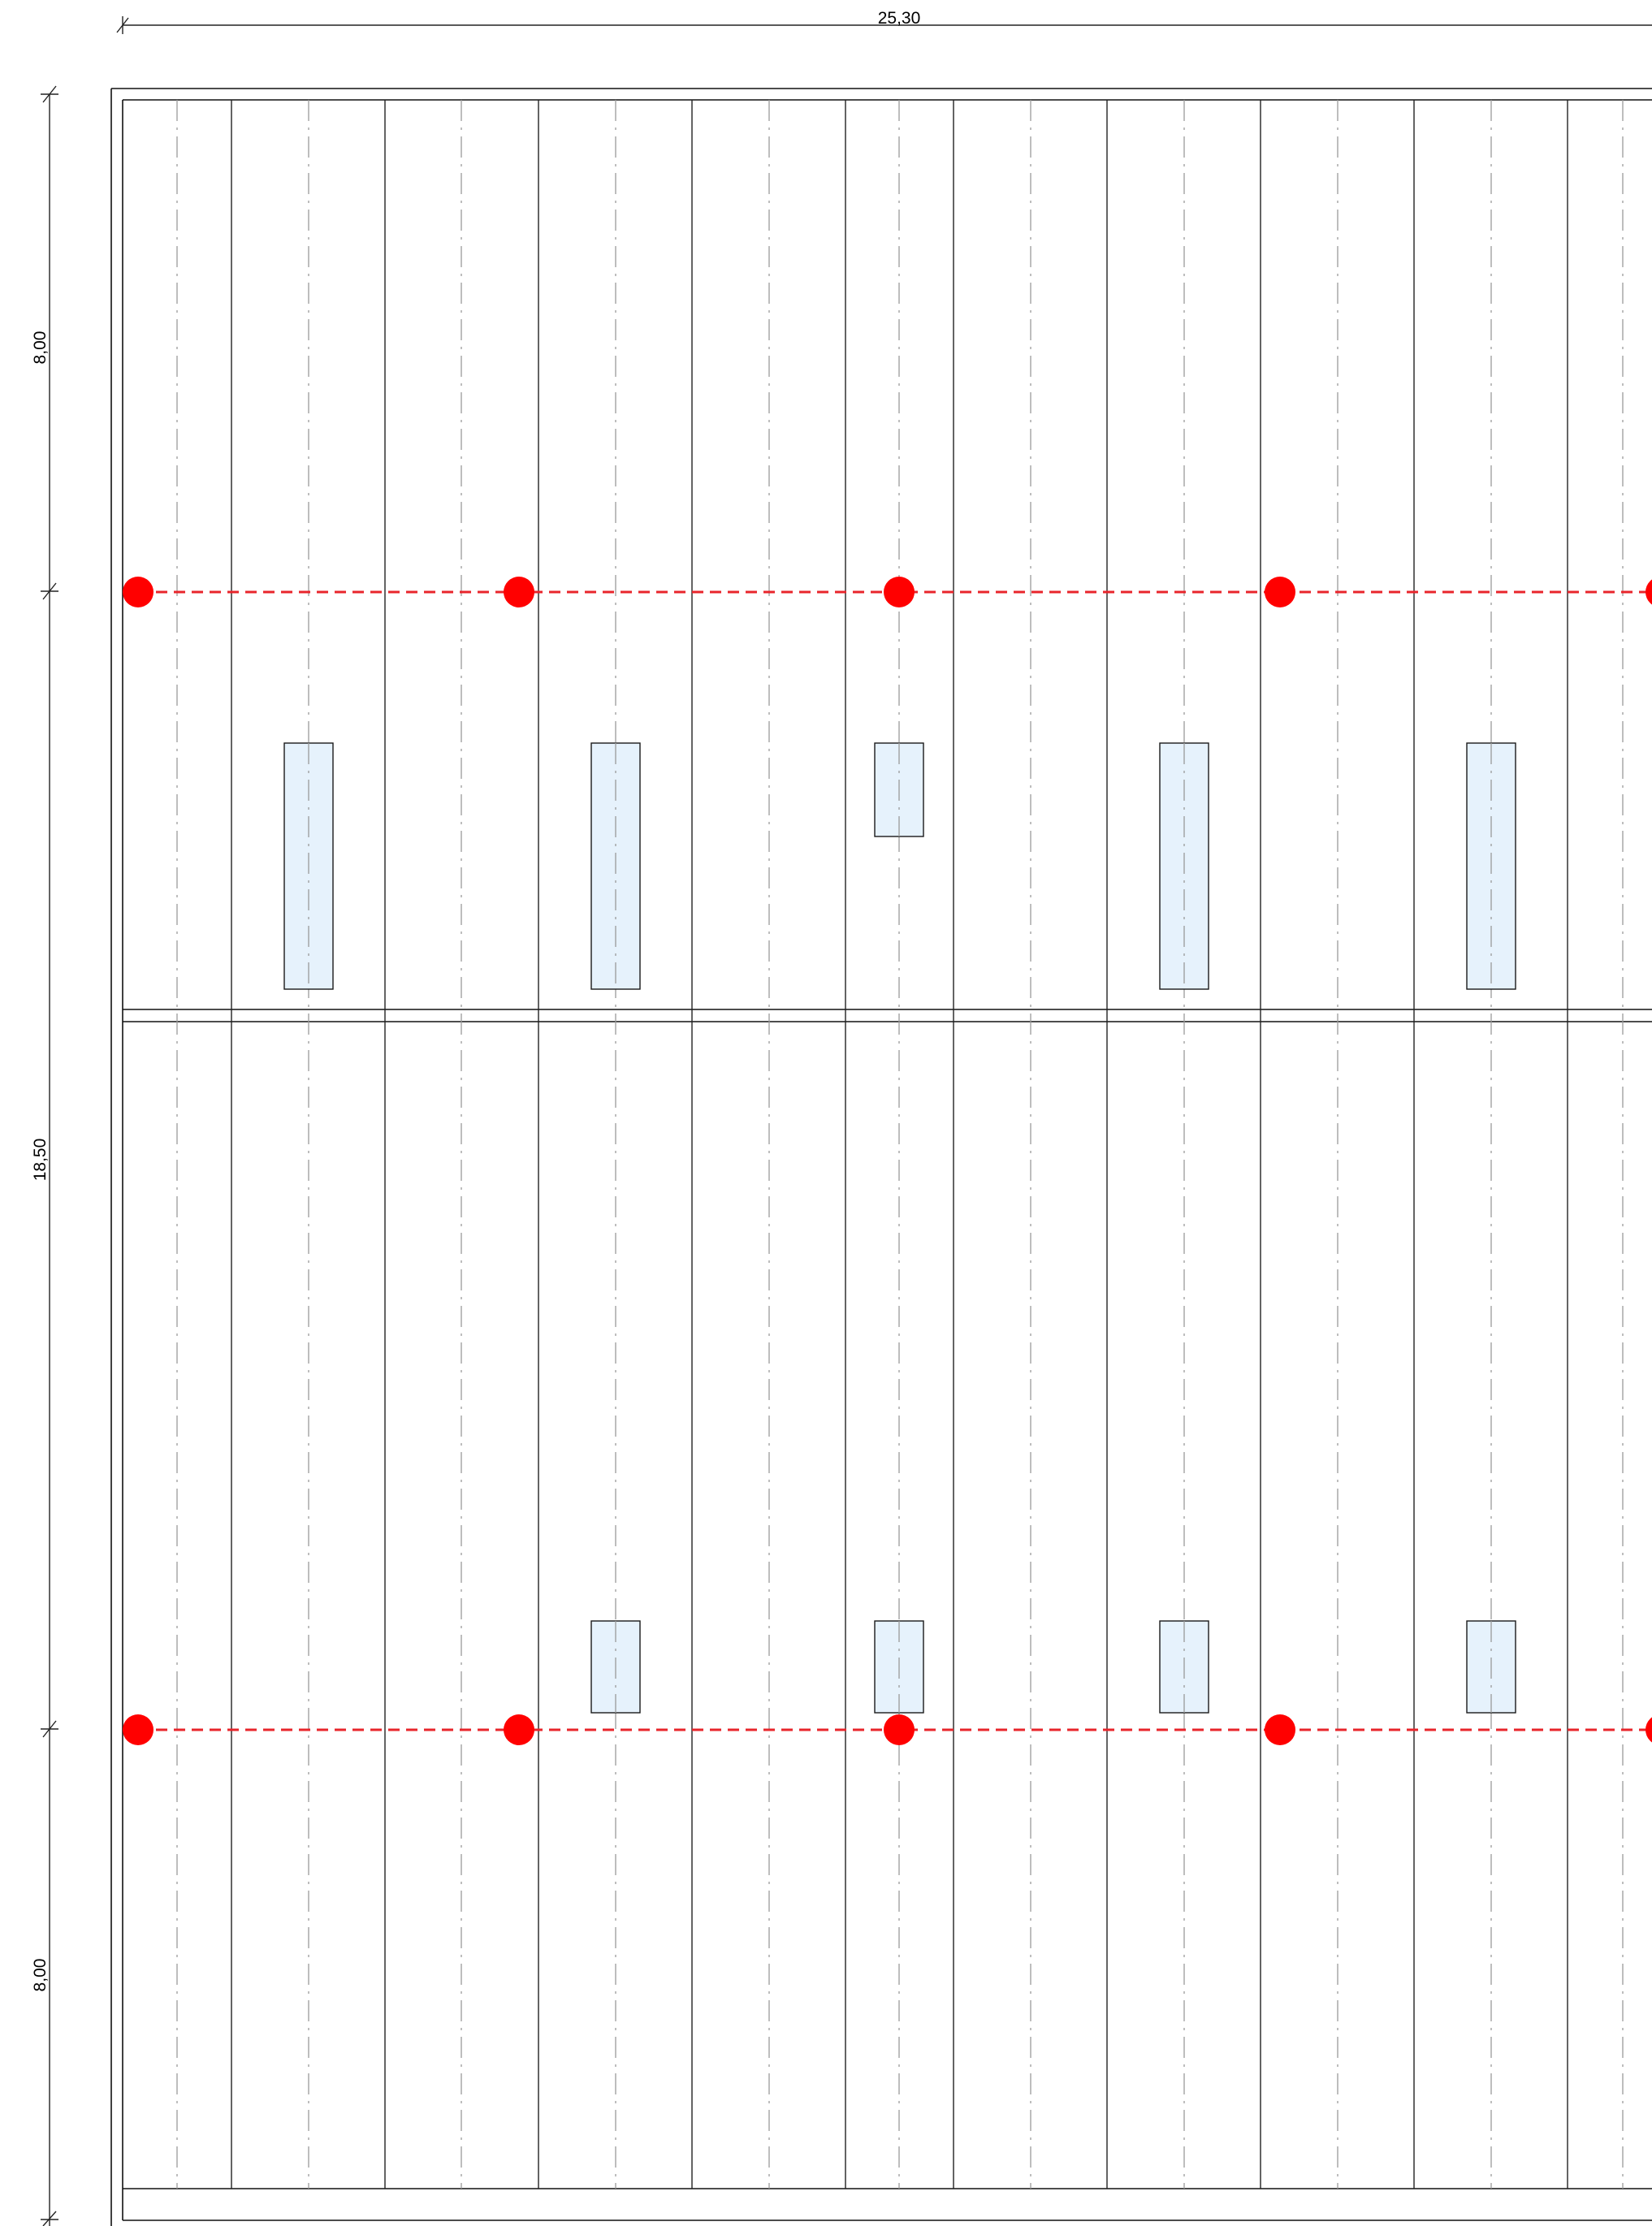 The height and width of the screenshot is (2226, 1652). I want to click on middle-span-label: 18,50, so click(40, 1161).